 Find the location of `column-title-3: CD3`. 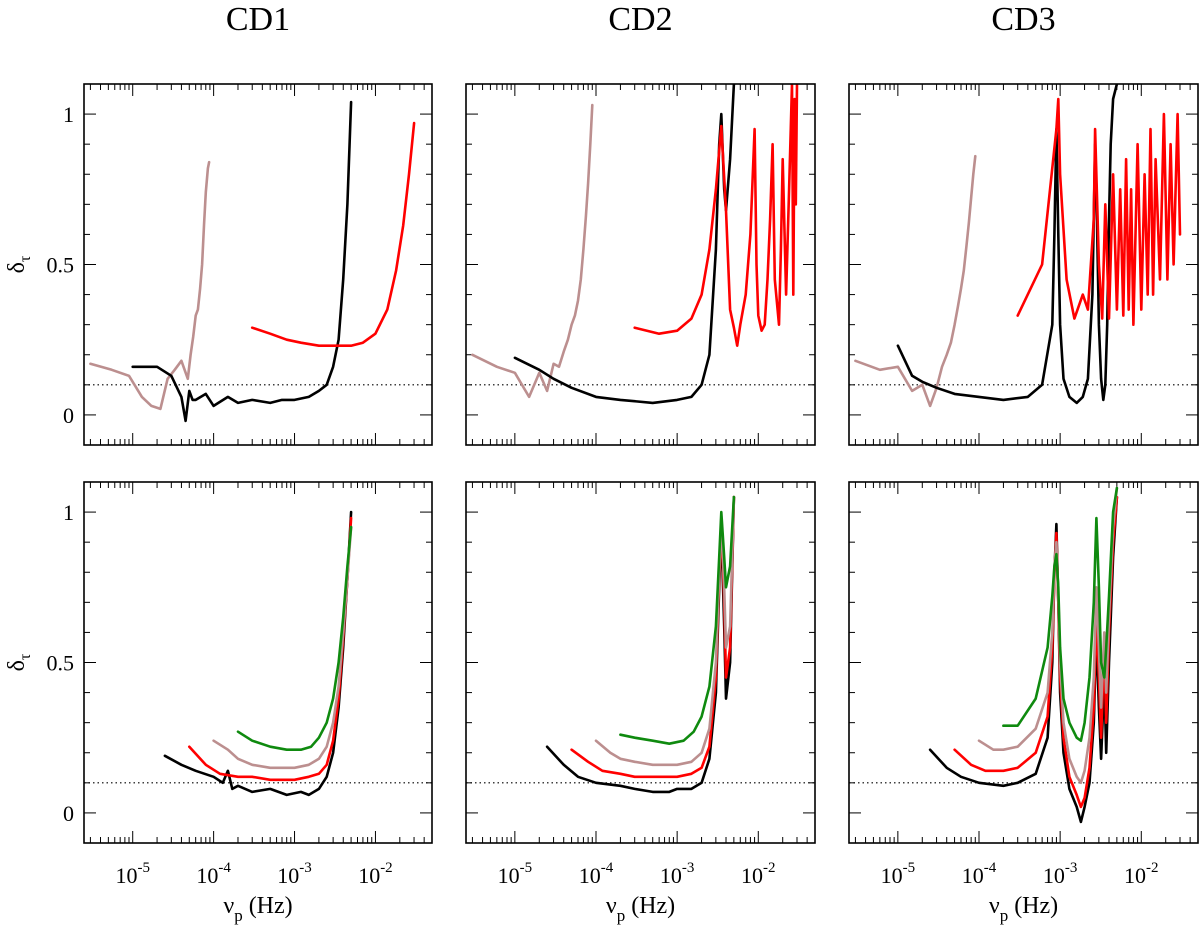

column-title-3: CD3 is located at coordinates (1023, 19).